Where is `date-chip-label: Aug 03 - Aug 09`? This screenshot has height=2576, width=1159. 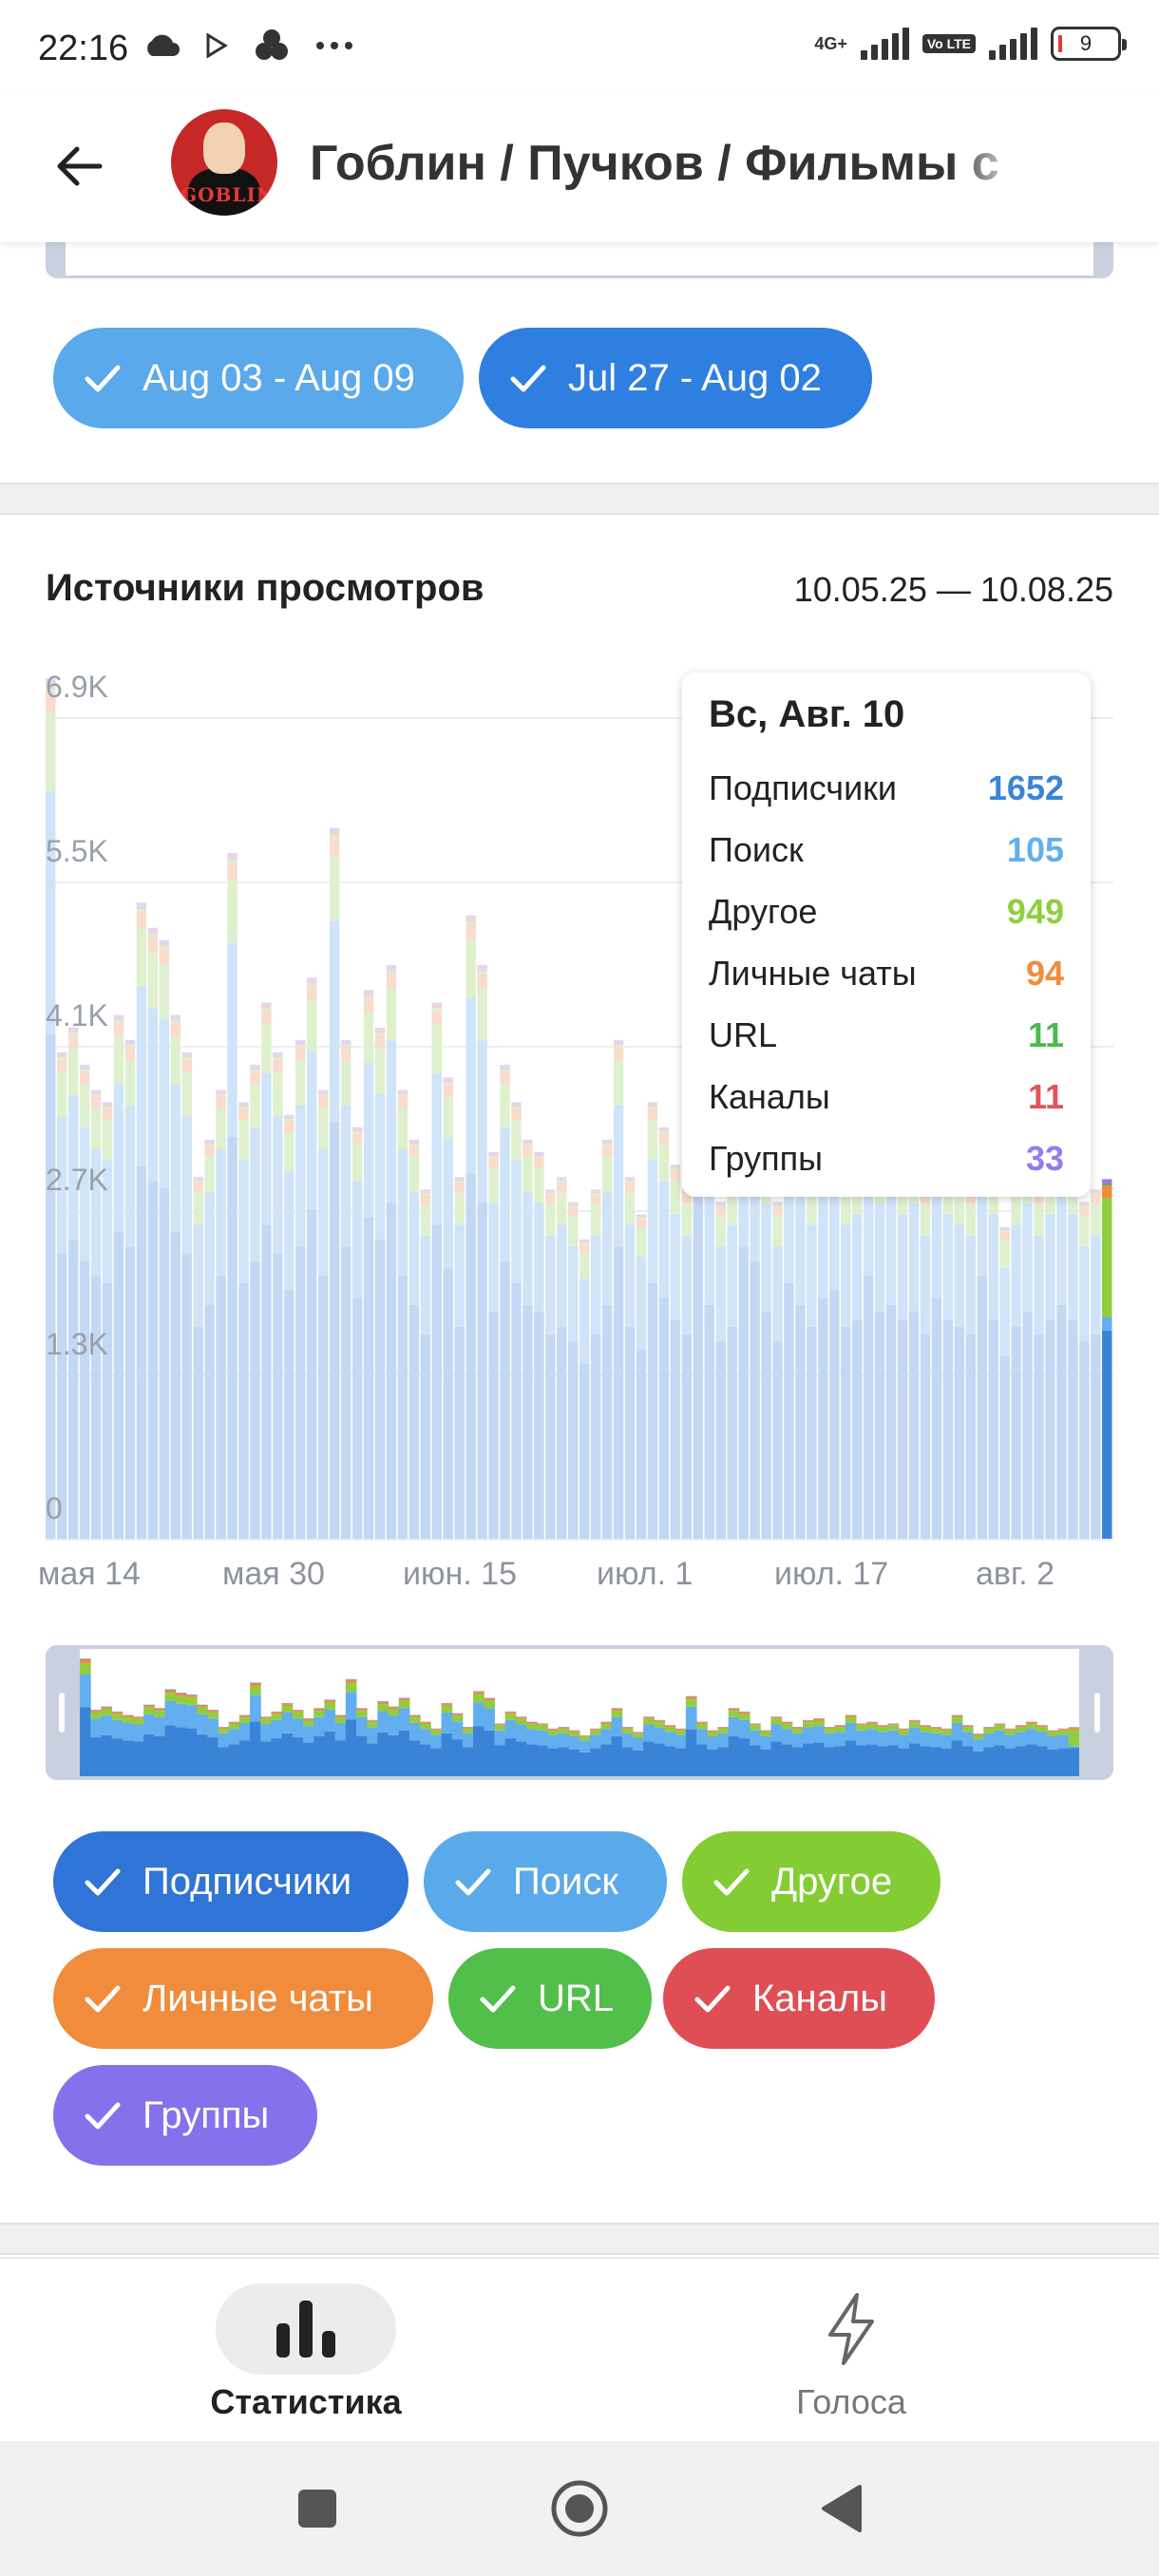 date-chip-label: Aug 03 - Aug 09 is located at coordinates (278, 377).